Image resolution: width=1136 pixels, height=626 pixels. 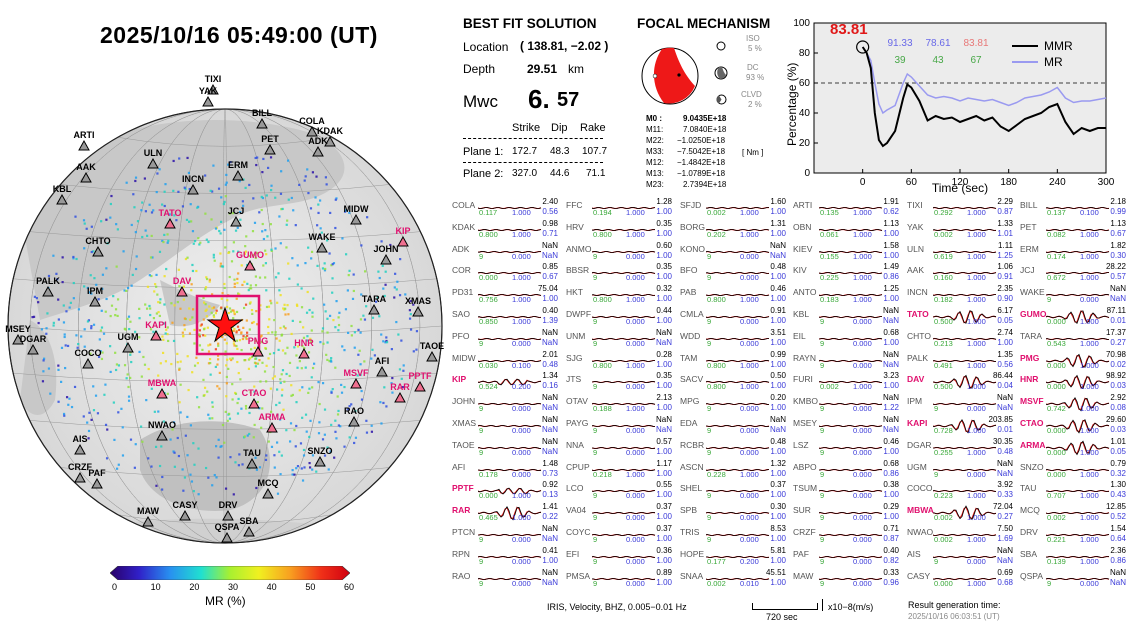 I want to click on waveform-cell: RPN 0.41 1.00 9 0.000, so click(x=505, y=557).